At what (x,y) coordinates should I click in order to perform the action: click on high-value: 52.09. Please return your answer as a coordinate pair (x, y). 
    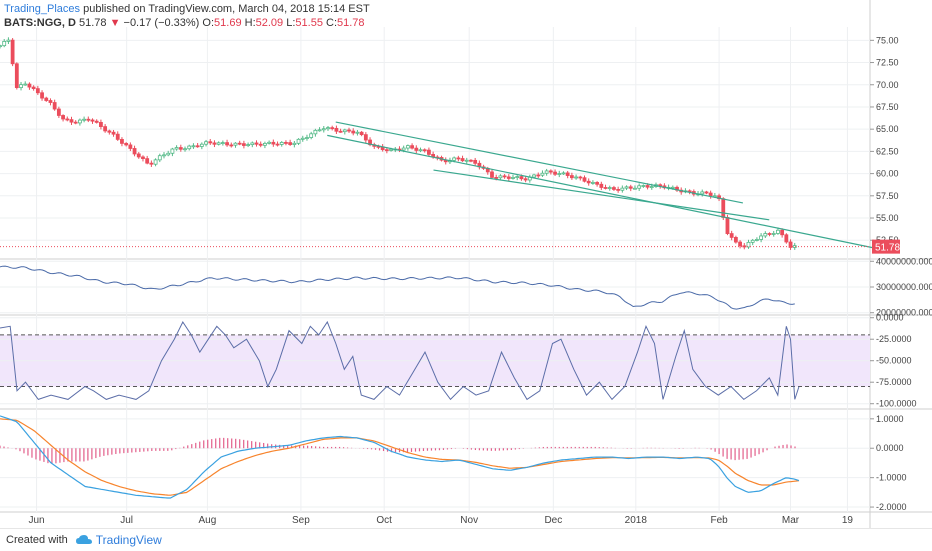
    Looking at the image, I should click on (269, 23).